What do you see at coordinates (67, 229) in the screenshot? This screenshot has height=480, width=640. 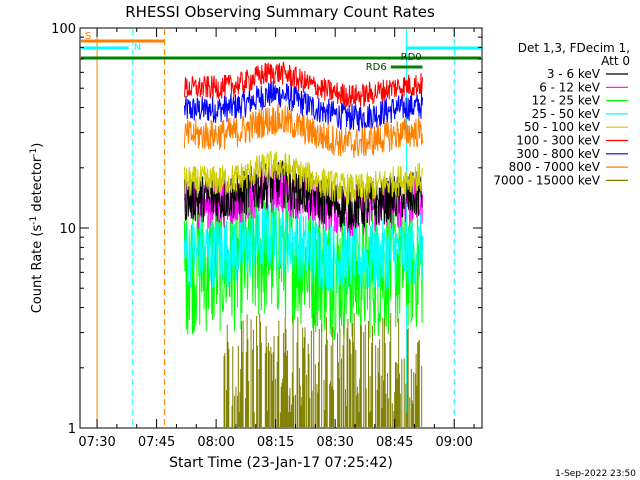 I see `y-tick-label: 10` at bounding box center [67, 229].